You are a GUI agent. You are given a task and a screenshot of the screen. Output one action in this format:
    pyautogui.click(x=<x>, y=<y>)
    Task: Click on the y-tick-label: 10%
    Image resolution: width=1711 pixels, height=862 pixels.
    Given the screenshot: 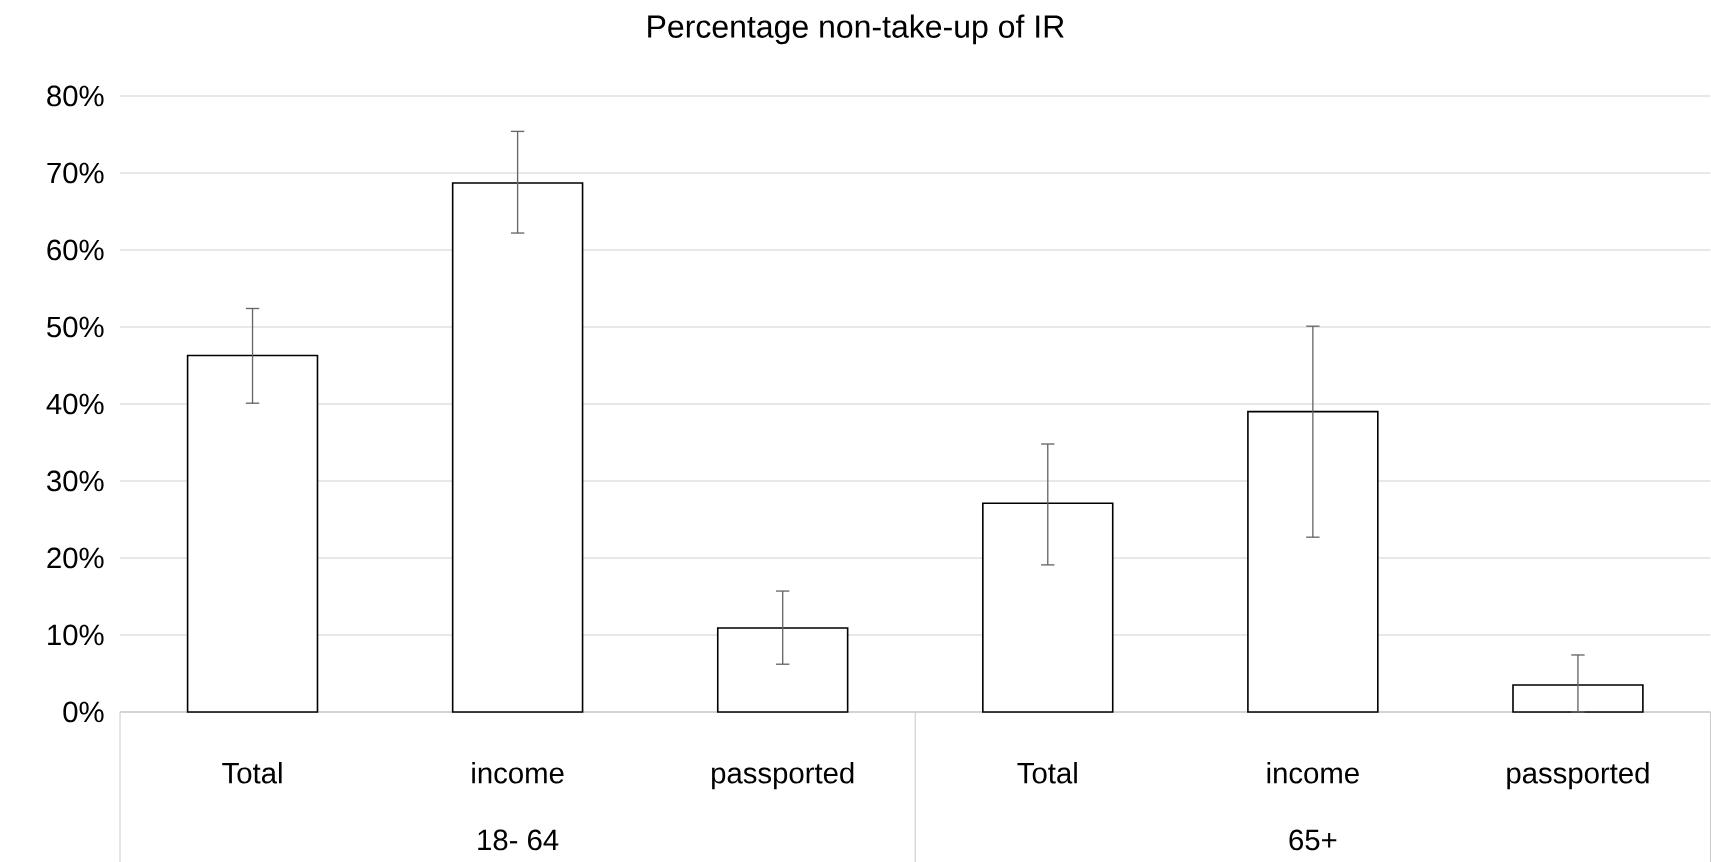 What is the action you would take?
    pyautogui.click(x=76, y=635)
    